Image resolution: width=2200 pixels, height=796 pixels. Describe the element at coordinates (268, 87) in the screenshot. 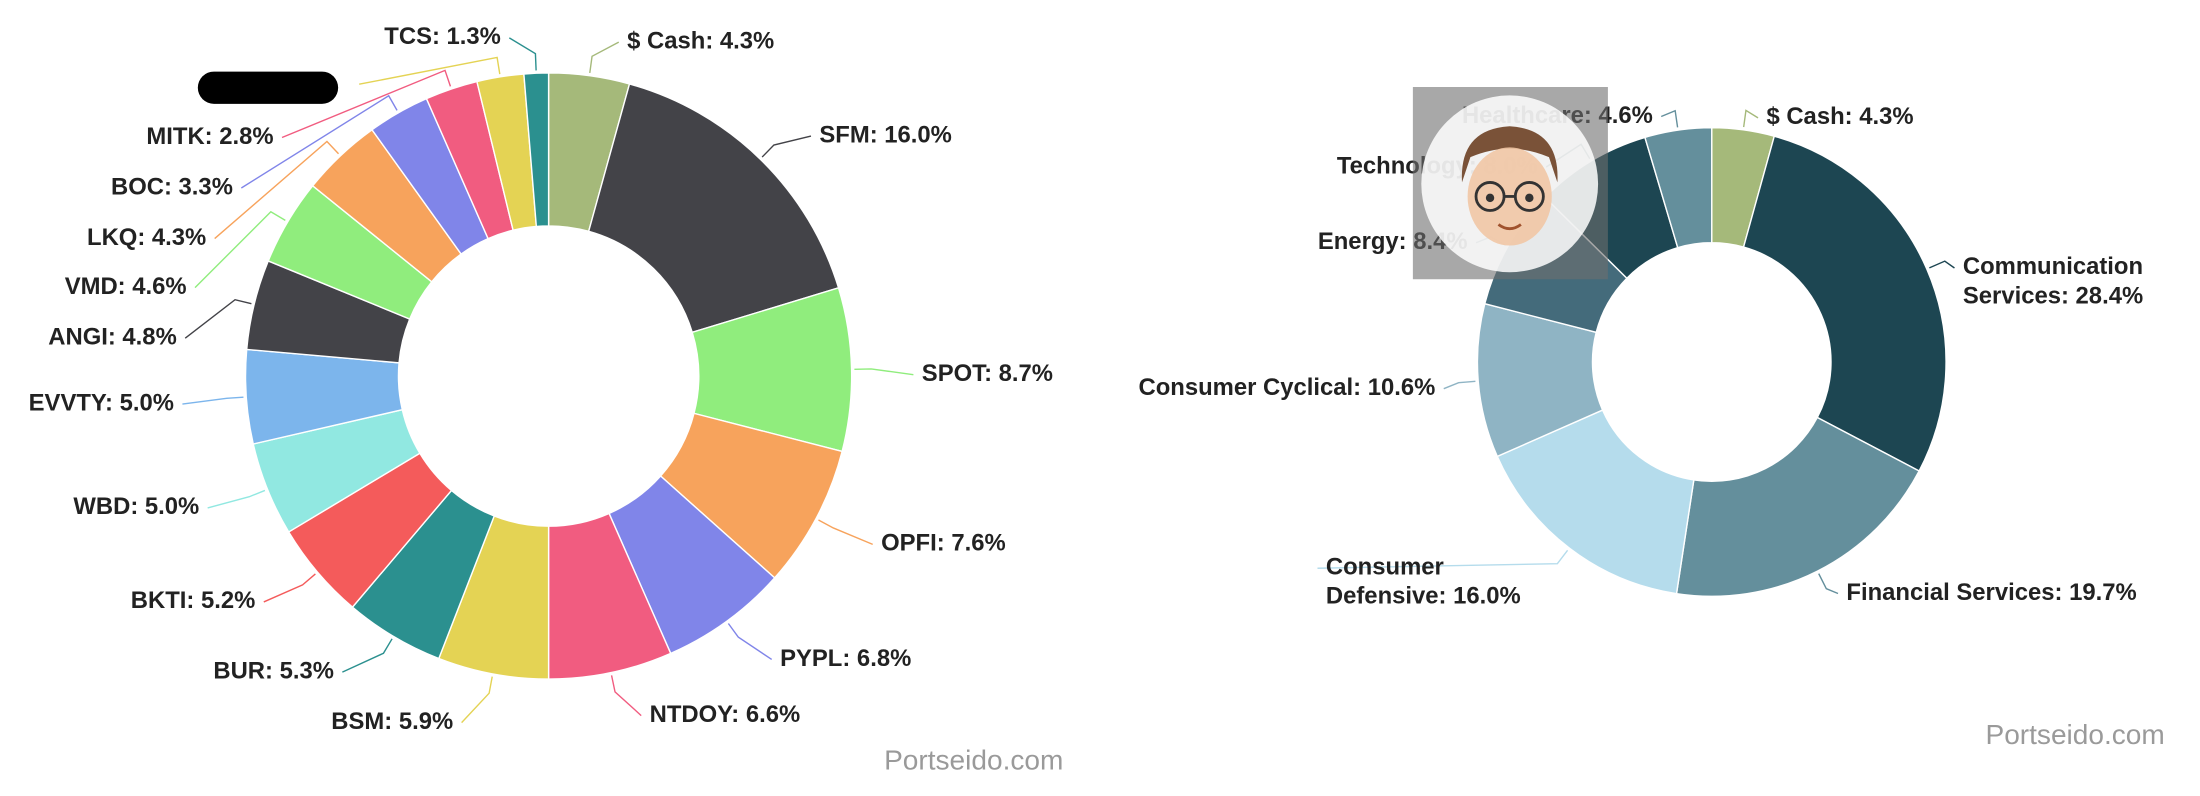

I see `redaction` at that location.